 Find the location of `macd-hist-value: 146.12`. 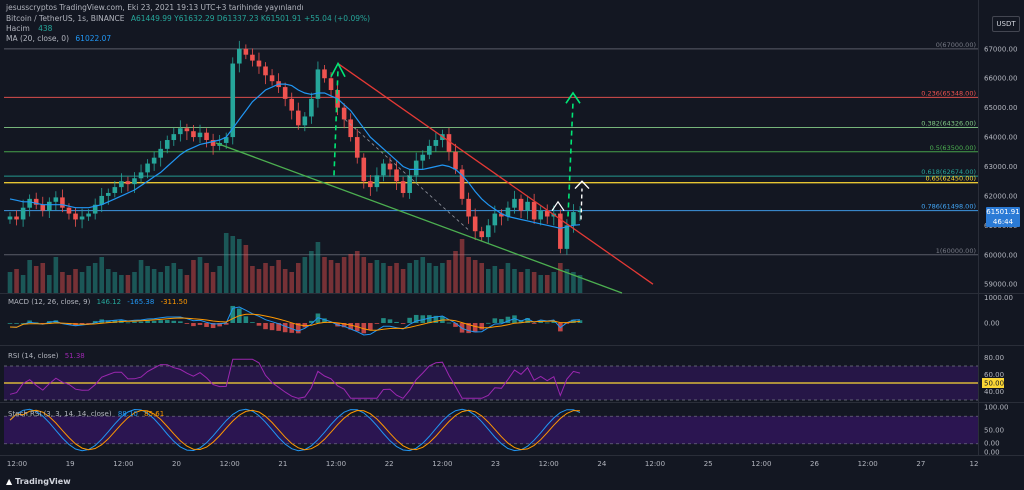

macd-hist-value: 146.12 is located at coordinates (109, 302).